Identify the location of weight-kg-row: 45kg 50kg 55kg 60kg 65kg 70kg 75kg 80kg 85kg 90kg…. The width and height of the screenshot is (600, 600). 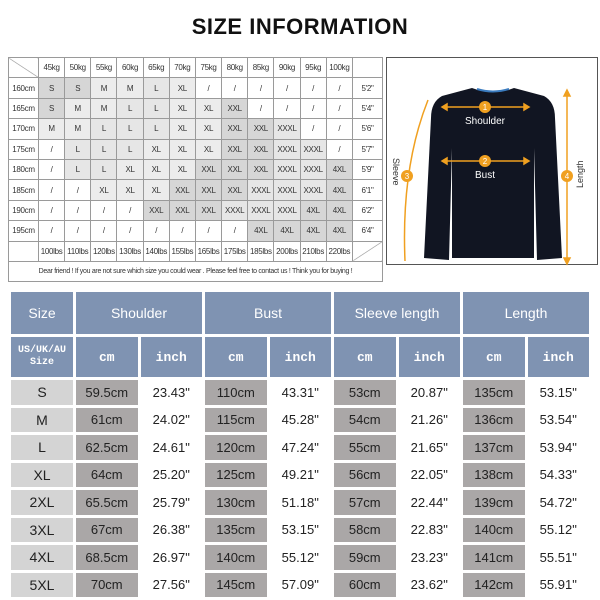
(195, 67).